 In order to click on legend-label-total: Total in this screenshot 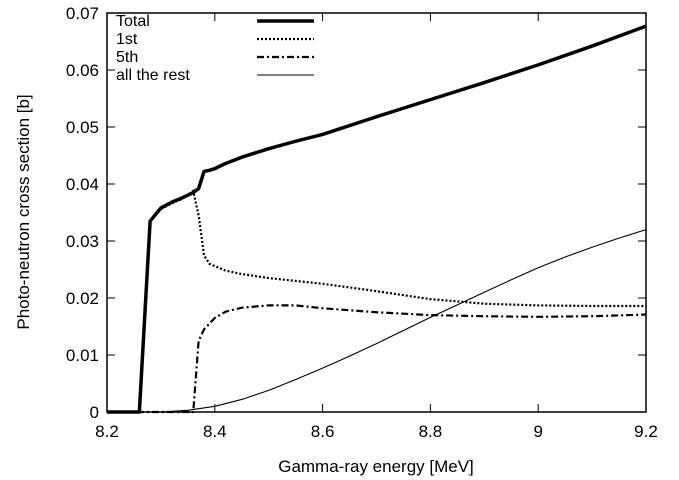, I will do `click(133, 21)`.